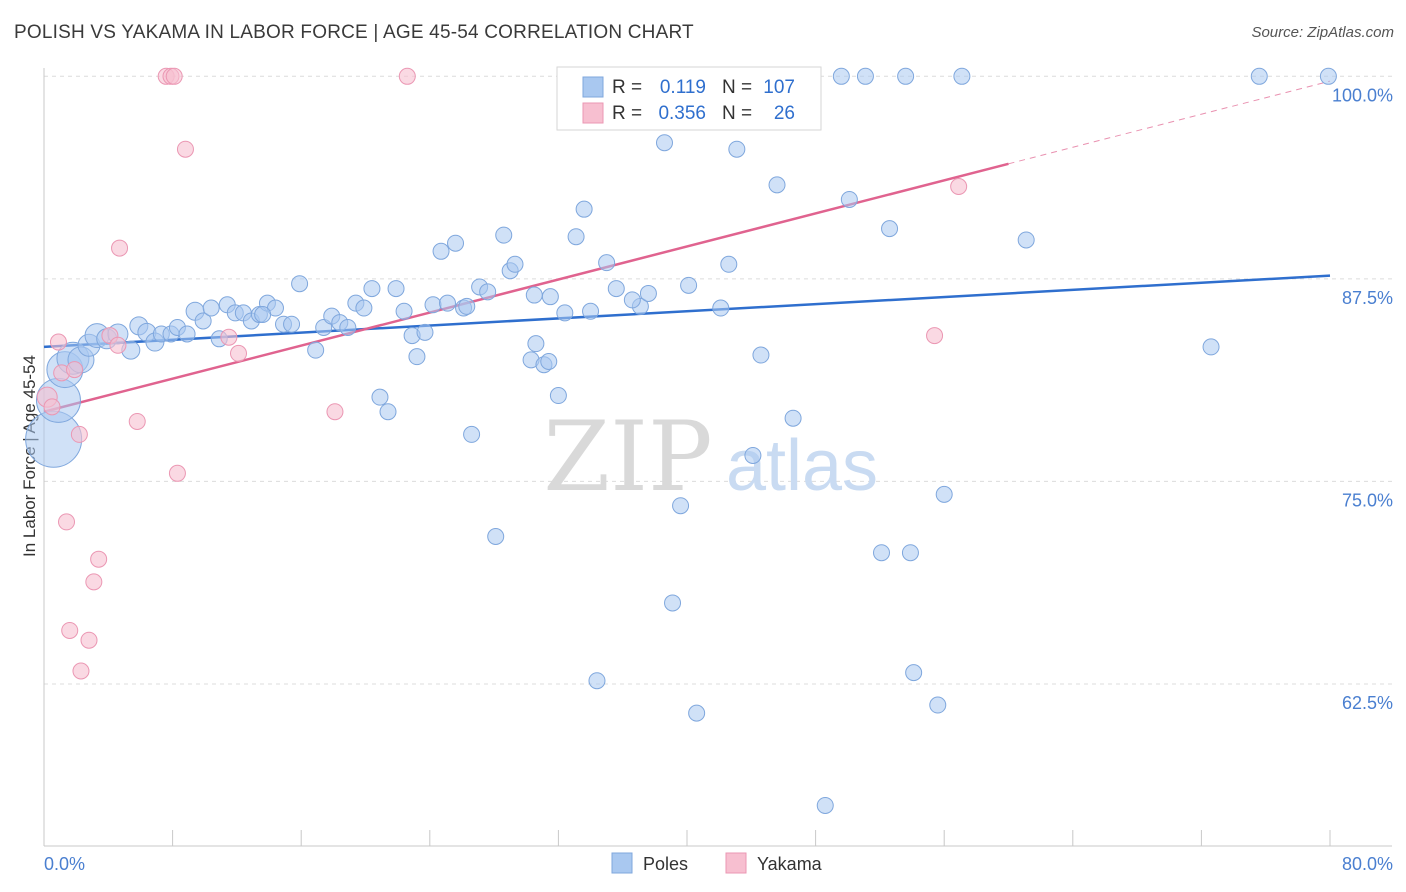  What do you see at coordinates (627, 457) in the screenshot?
I see `watermark-zip: ZIP` at bounding box center [627, 457].